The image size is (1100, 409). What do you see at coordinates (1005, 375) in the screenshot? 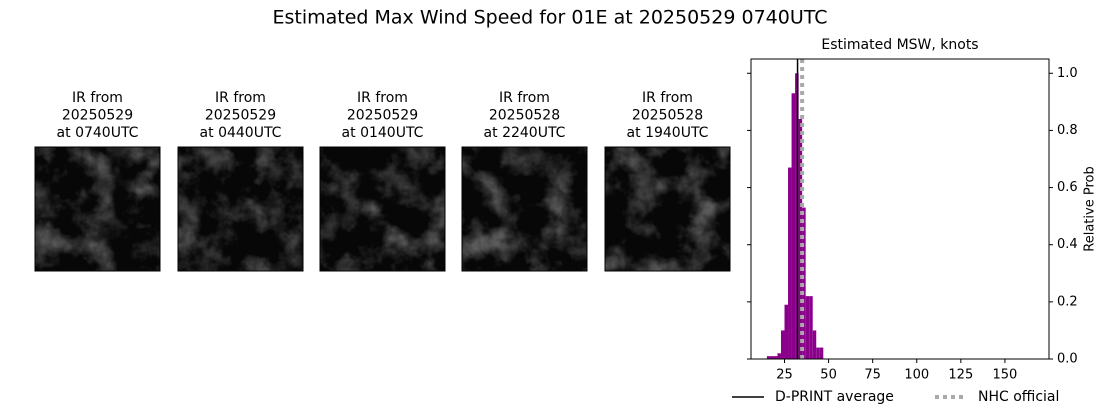
I see `x-tick-label: 150` at bounding box center [1005, 375].